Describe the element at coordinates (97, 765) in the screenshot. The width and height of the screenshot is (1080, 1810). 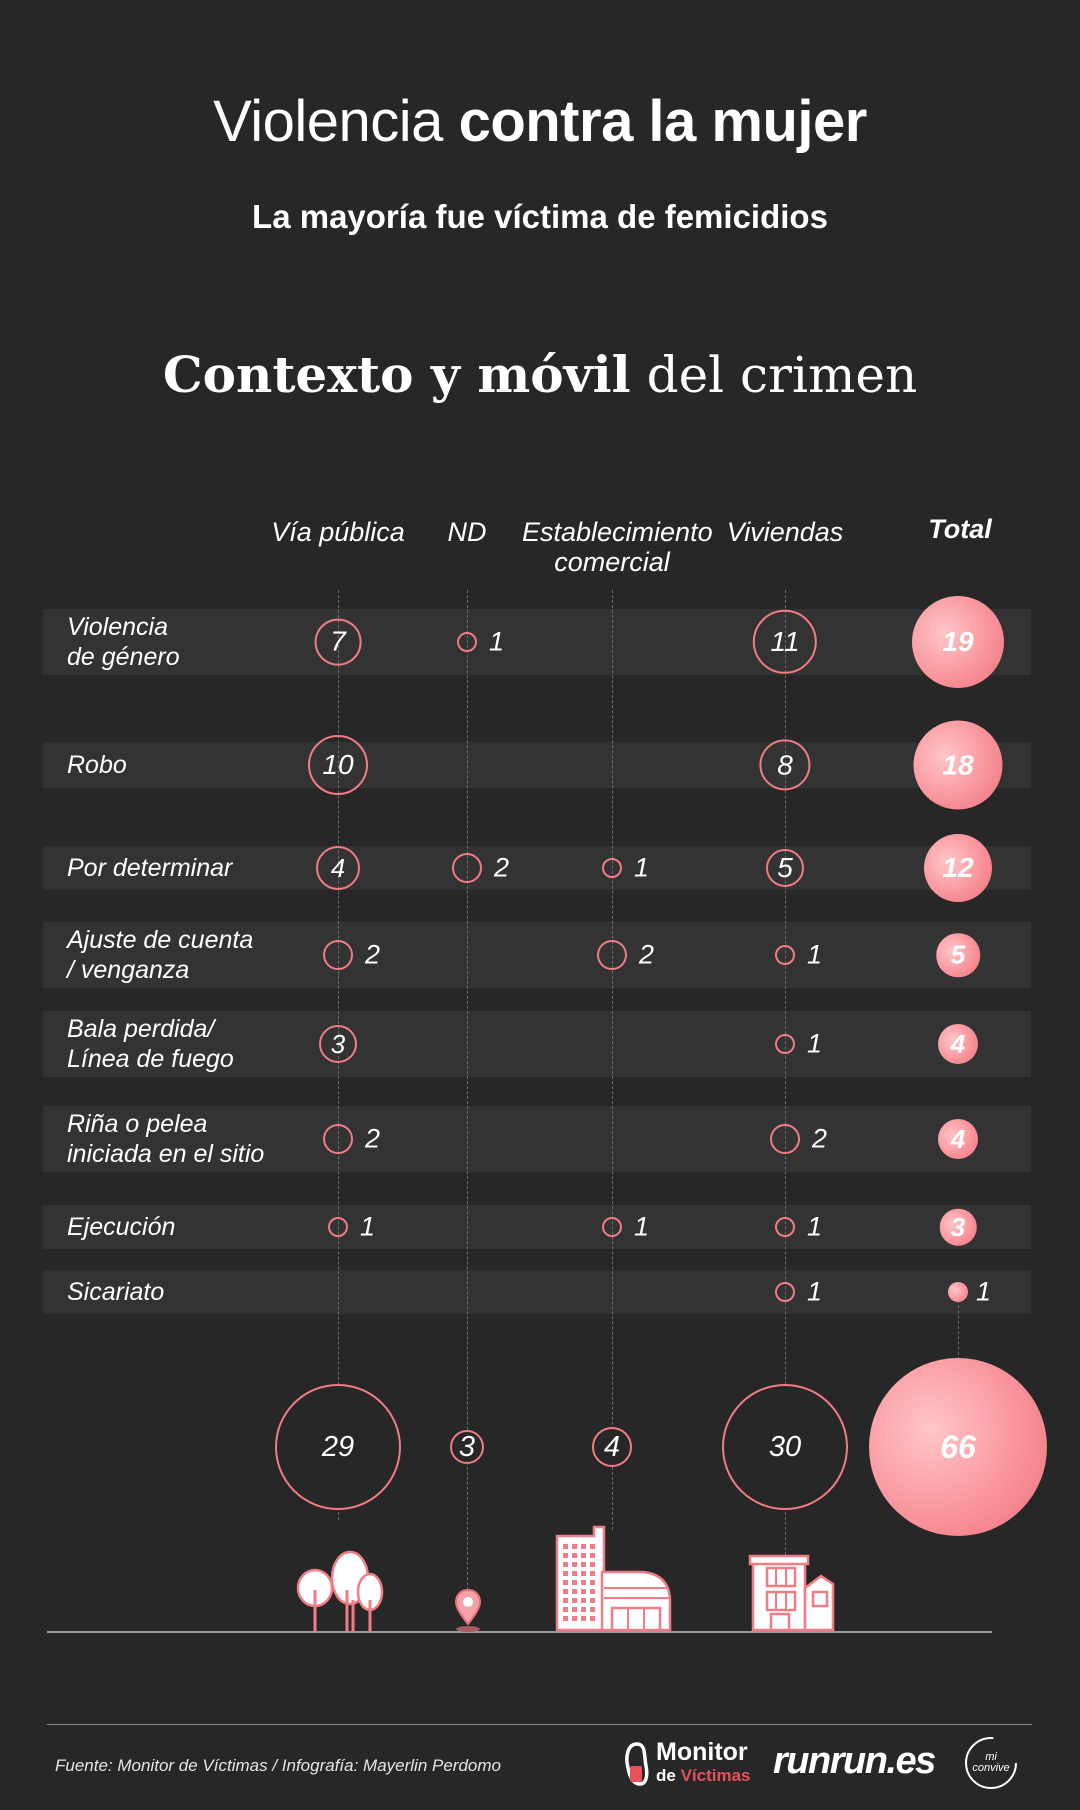
I see `row-label: Robo` at that location.